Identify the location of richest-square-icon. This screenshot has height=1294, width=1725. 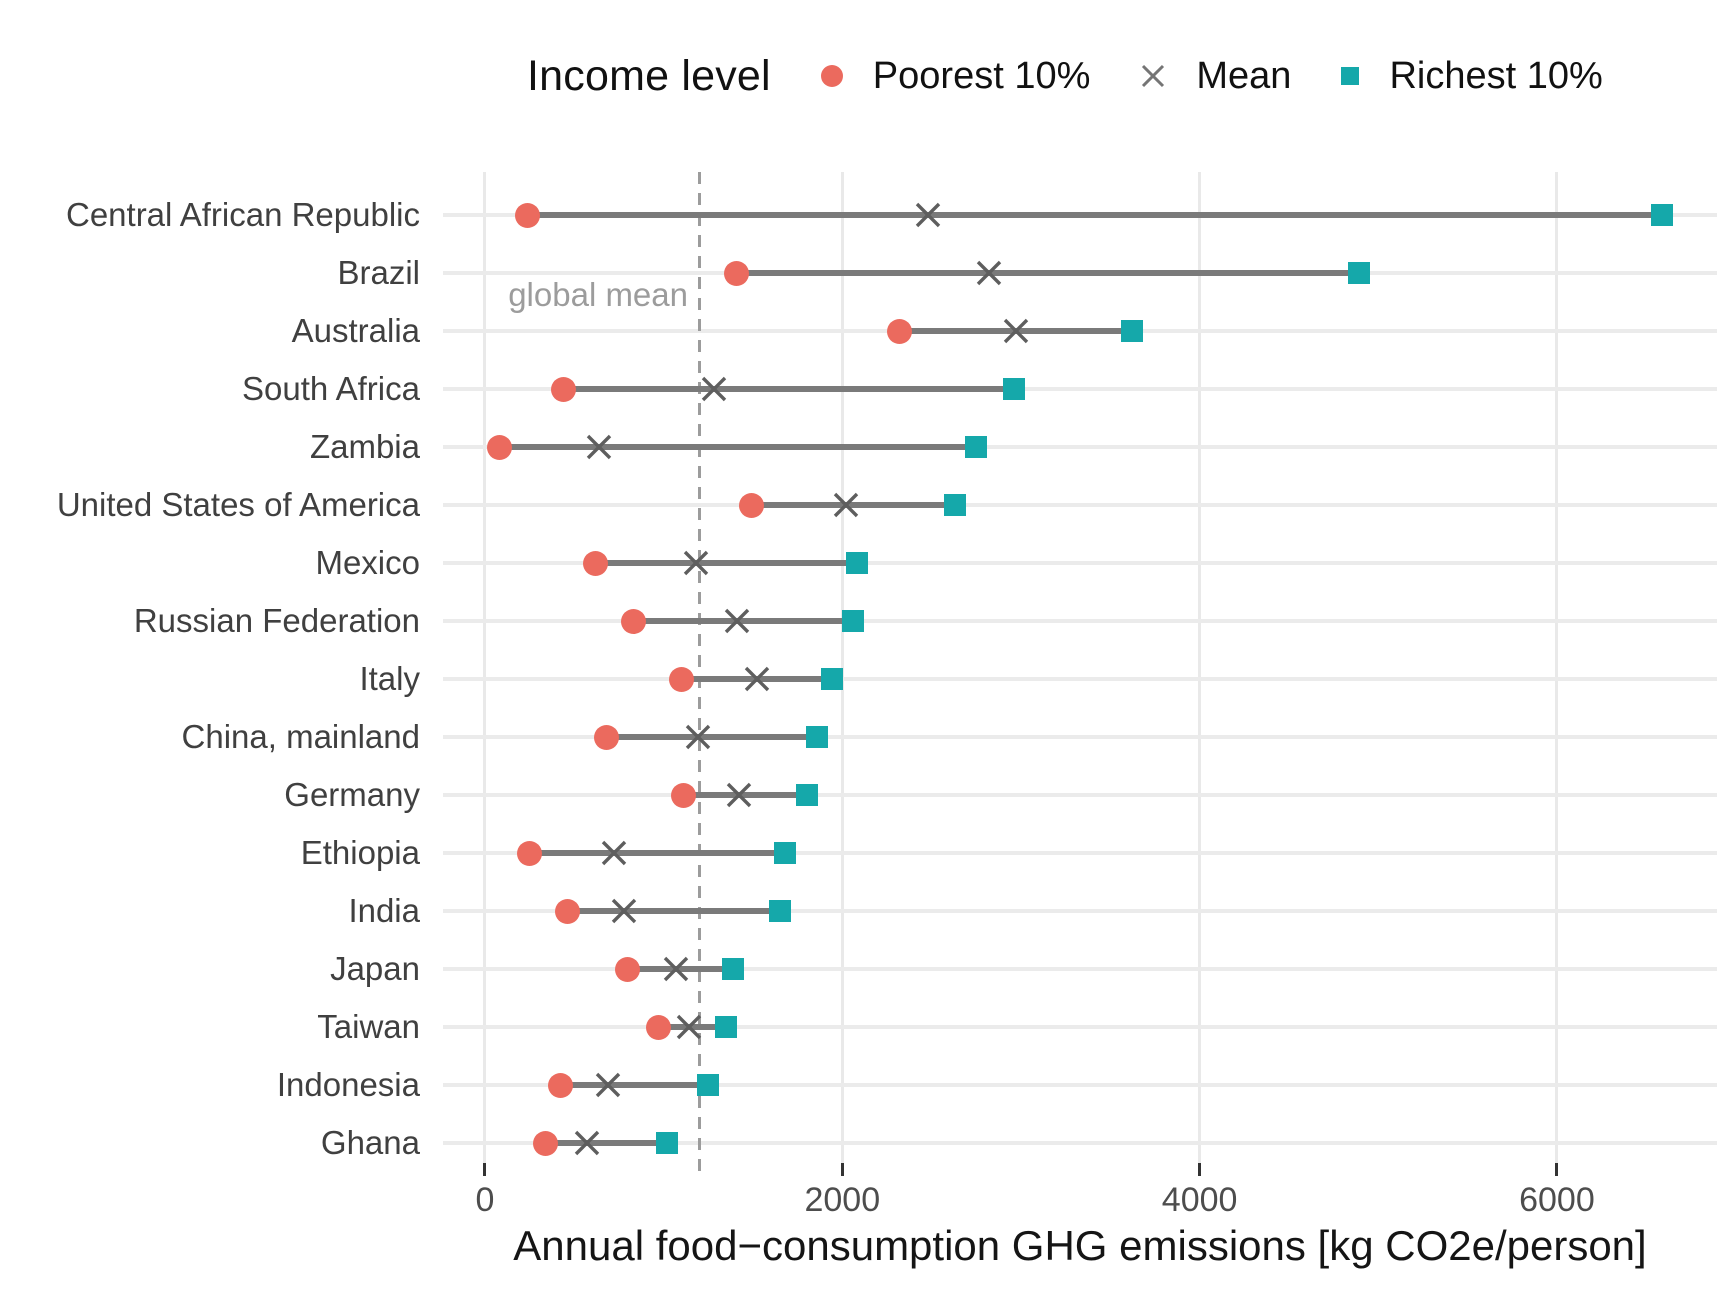
(1350, 76).